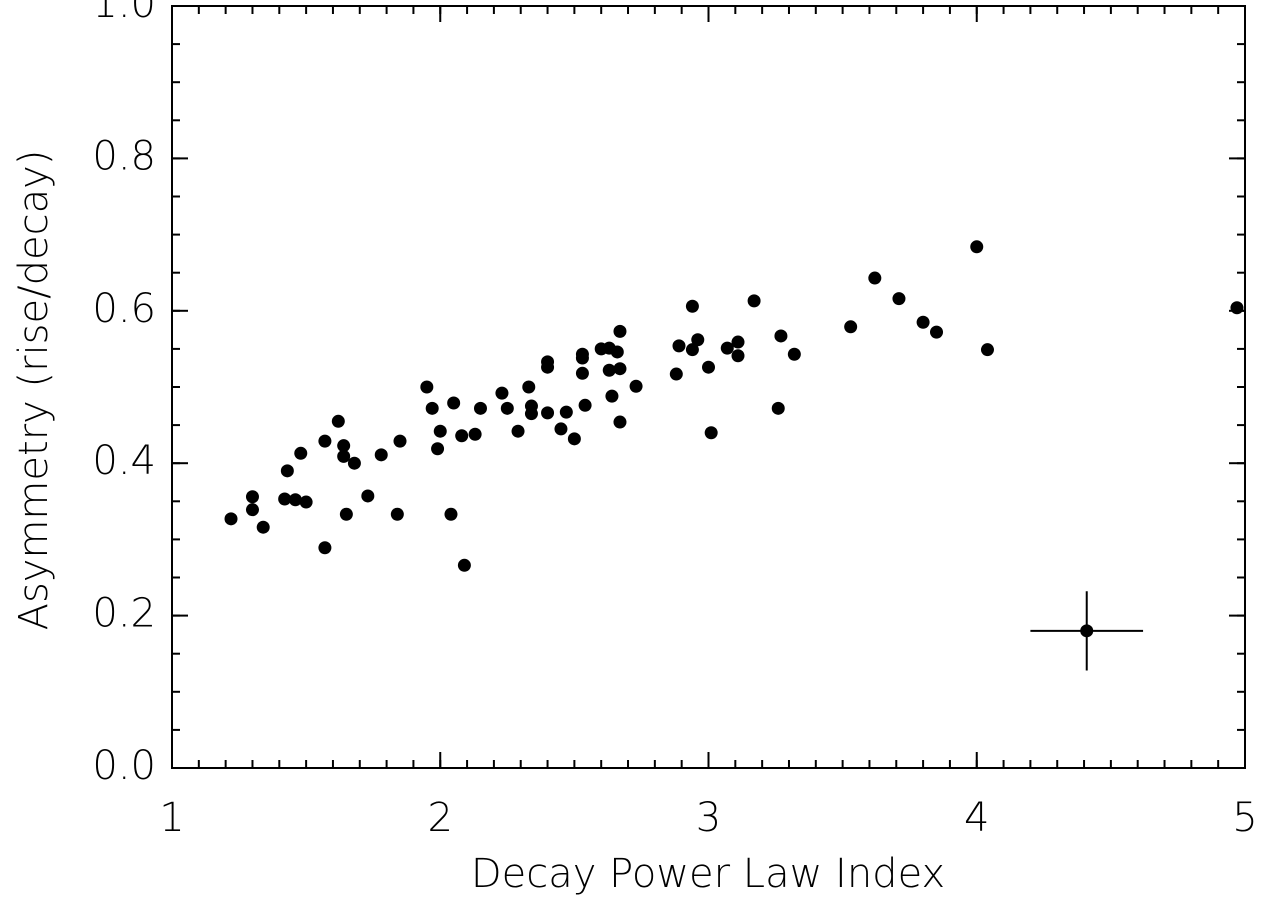 The width and height of the screenshot is (1274, 903). Describe the element at coordinates (124, 614) in the screenshot. I see `y-tick-label: 0.2` at that location.